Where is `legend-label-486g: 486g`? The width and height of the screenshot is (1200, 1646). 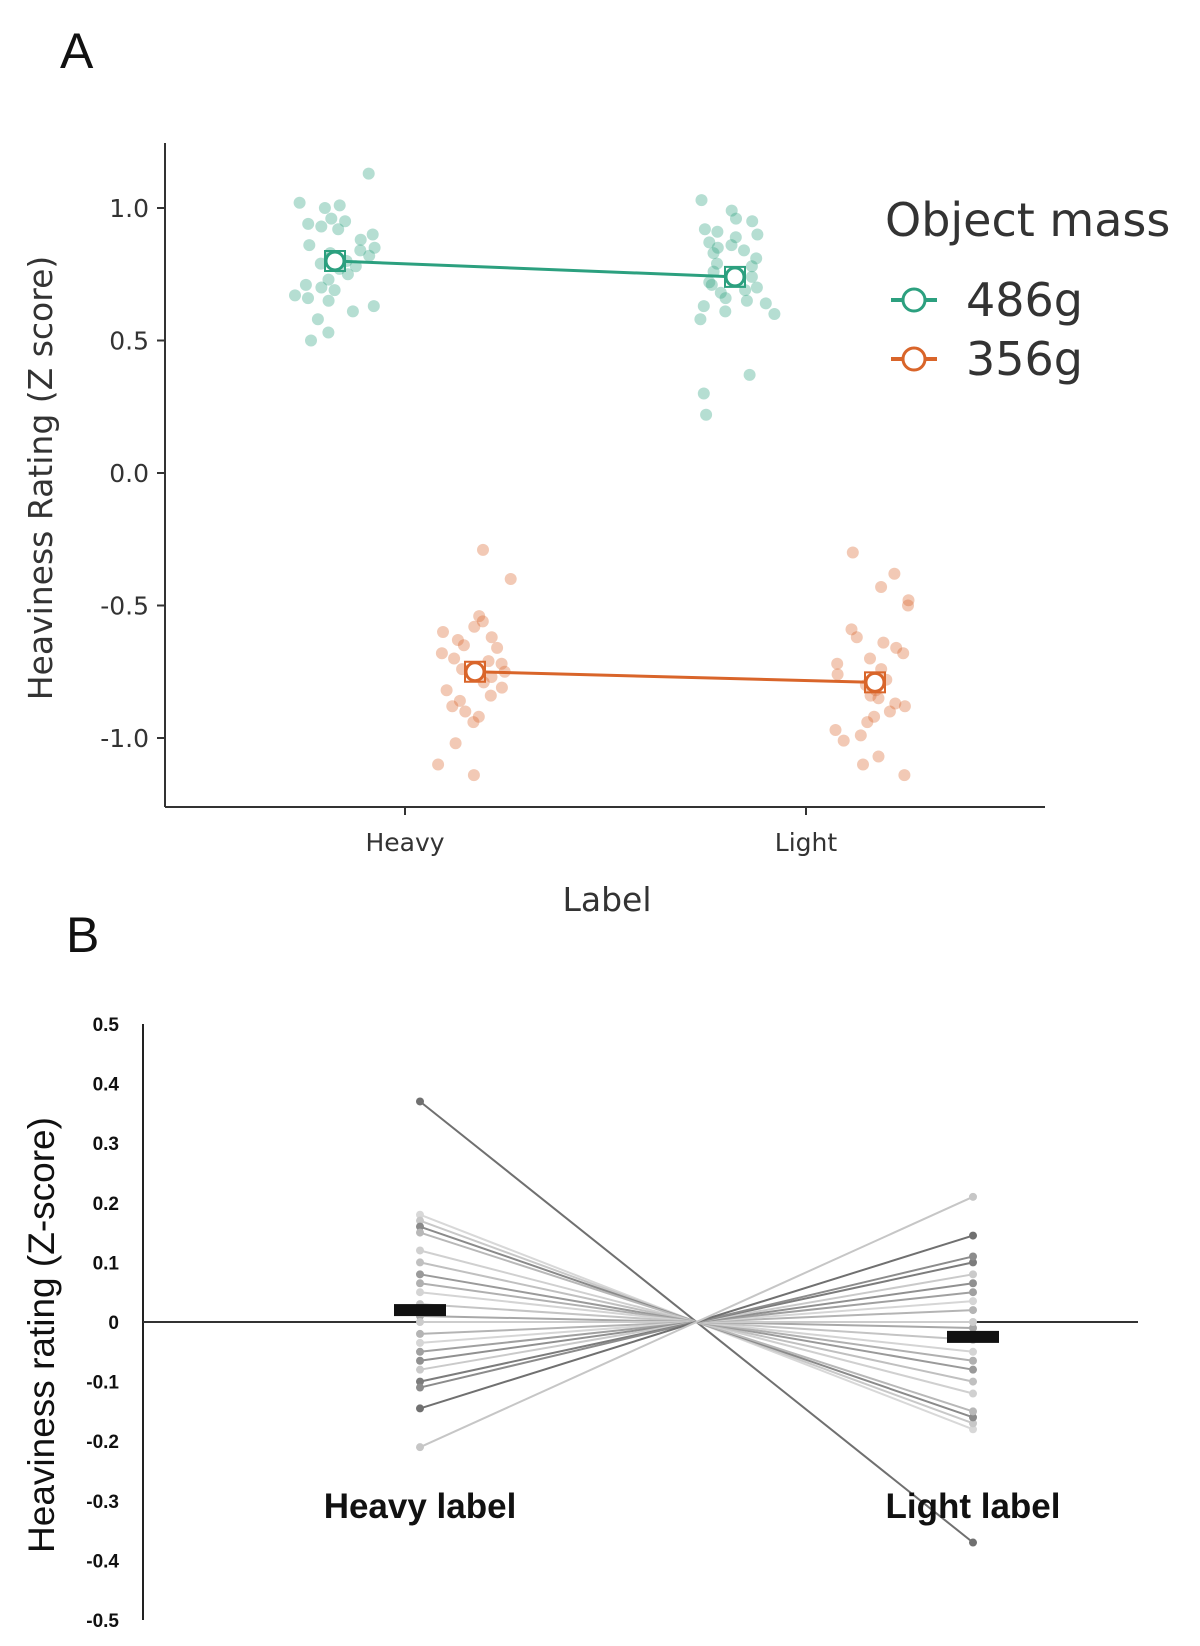
legend-label-486g: 486g is located at coordinates (1024, 300).